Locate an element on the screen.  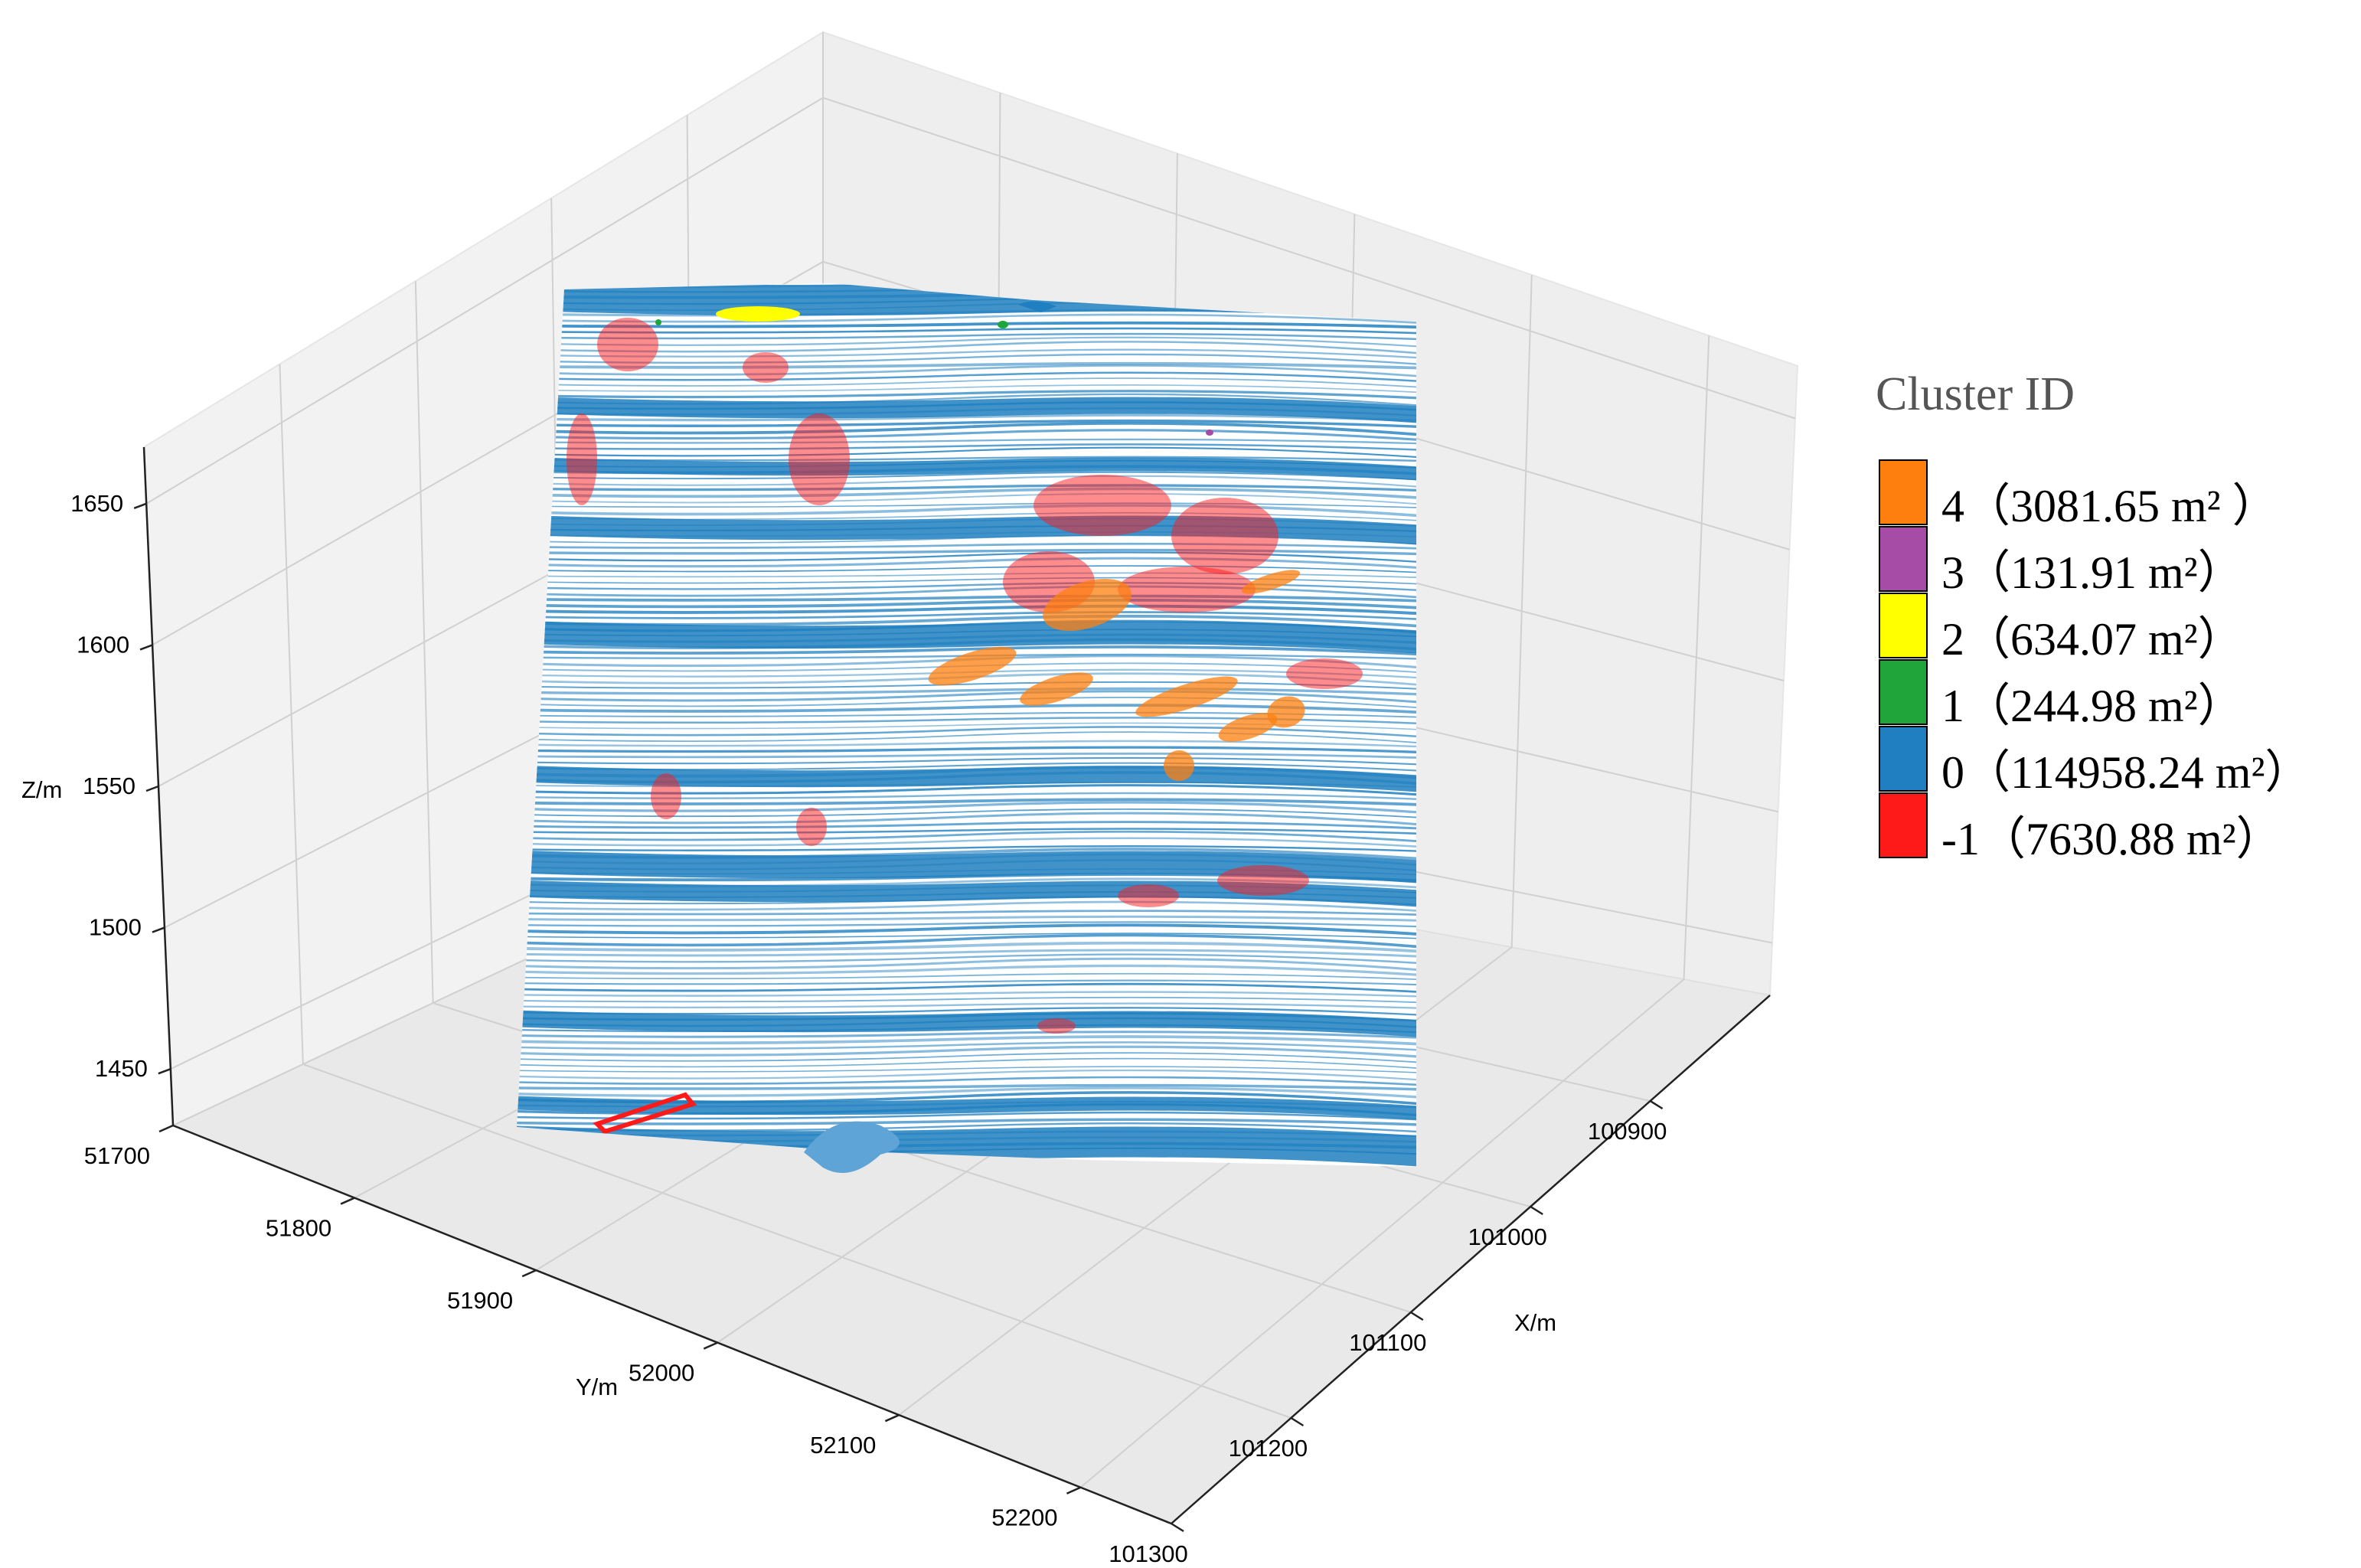
y-tick-label: 52000 is located at coordinates (661, 1373).